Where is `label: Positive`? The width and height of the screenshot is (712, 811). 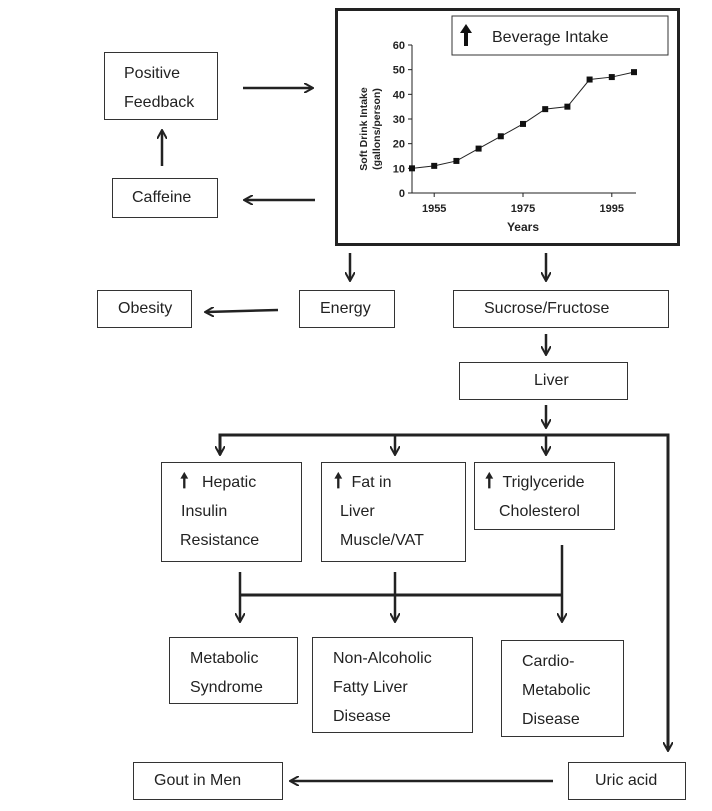
label: Positive is located at coordinates (152, 73).